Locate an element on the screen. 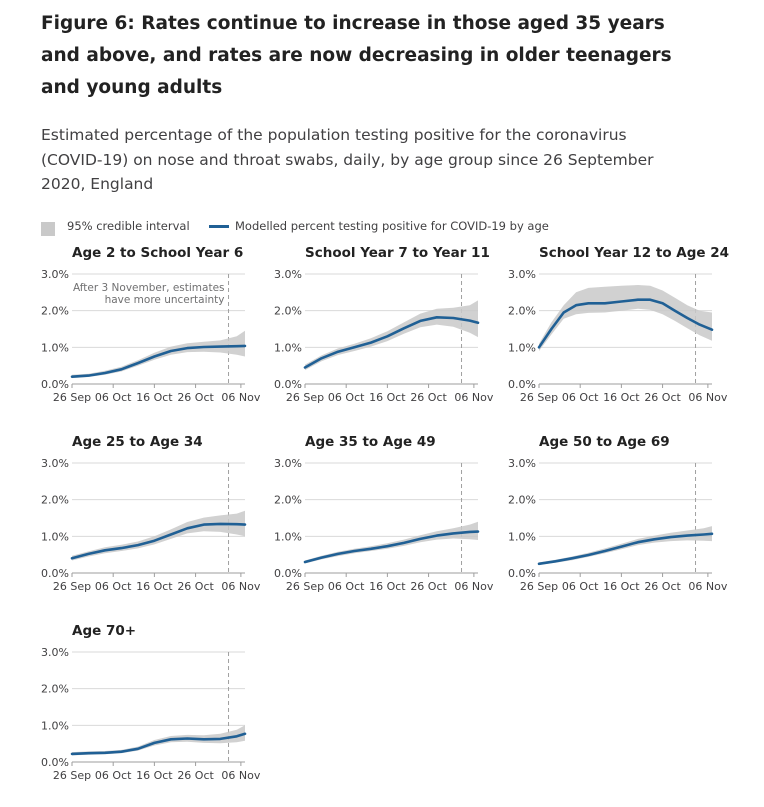 The image size is (764, 807). legend-interval-label: 95% credible interval is located at coordinates (128, 226).